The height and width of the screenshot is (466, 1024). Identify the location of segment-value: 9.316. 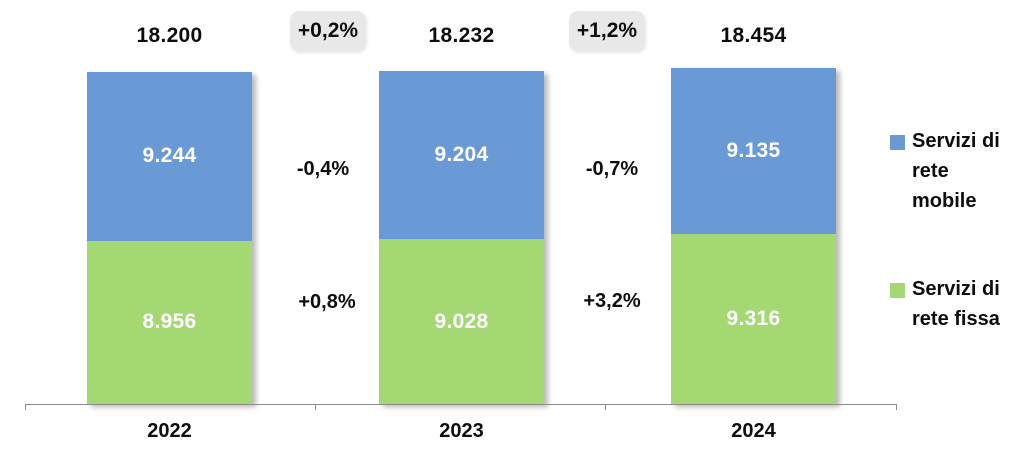
(753, 319).